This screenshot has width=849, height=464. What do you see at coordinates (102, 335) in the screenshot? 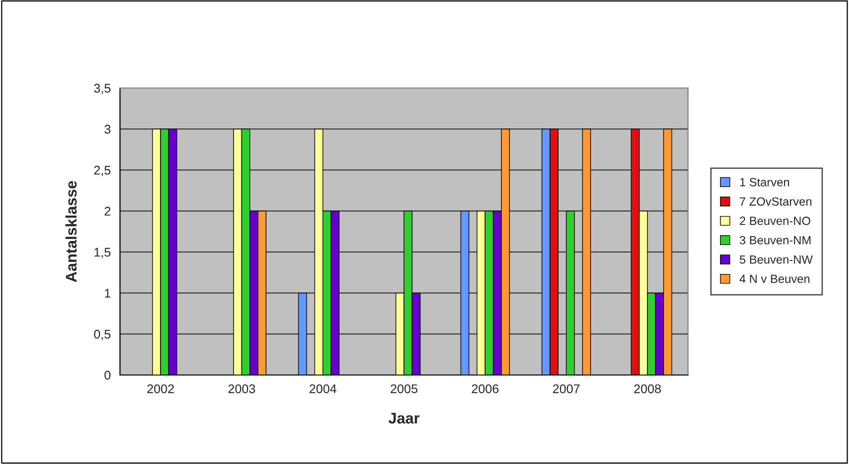
I see `y-tick-label: 0,5` at bounding box center [102, 335].